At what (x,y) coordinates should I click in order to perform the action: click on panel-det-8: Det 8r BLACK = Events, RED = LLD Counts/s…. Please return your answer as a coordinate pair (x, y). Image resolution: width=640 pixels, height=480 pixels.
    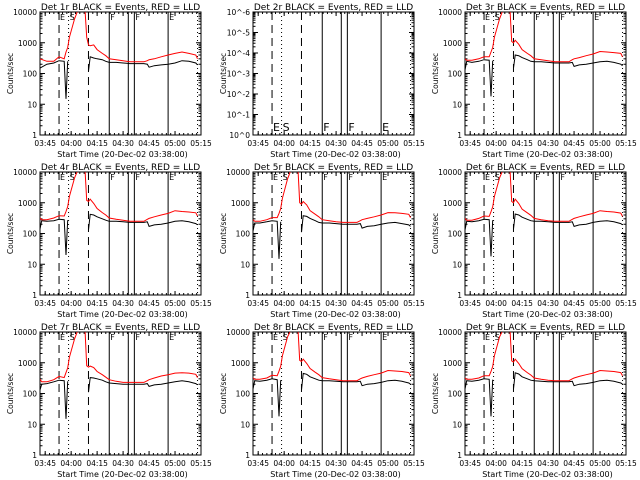
    Looking at the image, I should click on (322, 401).